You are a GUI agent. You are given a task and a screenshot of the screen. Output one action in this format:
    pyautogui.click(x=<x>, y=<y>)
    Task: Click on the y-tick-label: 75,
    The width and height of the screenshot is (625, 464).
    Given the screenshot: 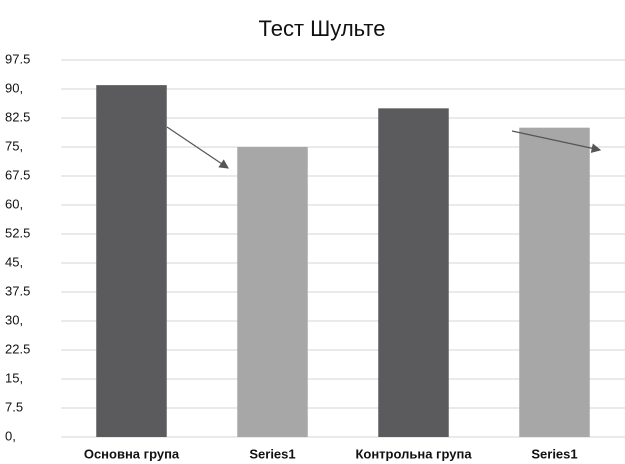 What is the action you would take?
    pyautogui.click(x=14, y=145)
    